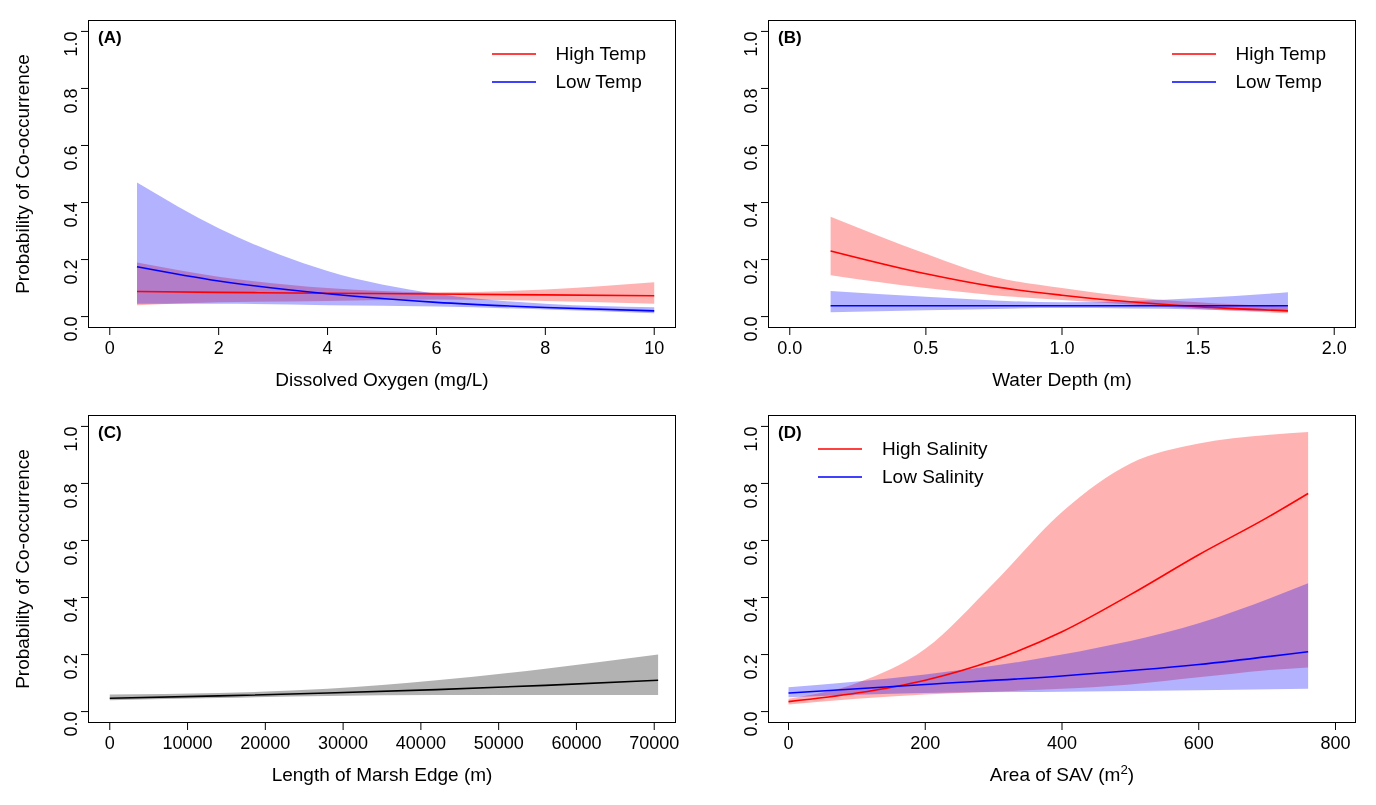 This screenshot has height=805, width=1376. Describe the element at coordinates (576, 742) in the screenshot. I see `x-tick-label: 60000` at that location.